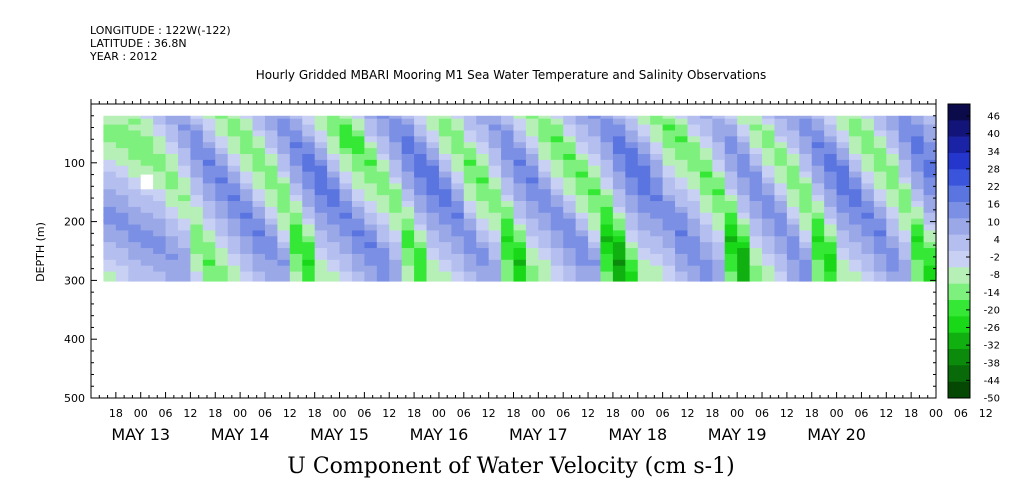 This screenshot has height=504, width=1009. I want to click on x-hour-label: 00, so click(340, 413).